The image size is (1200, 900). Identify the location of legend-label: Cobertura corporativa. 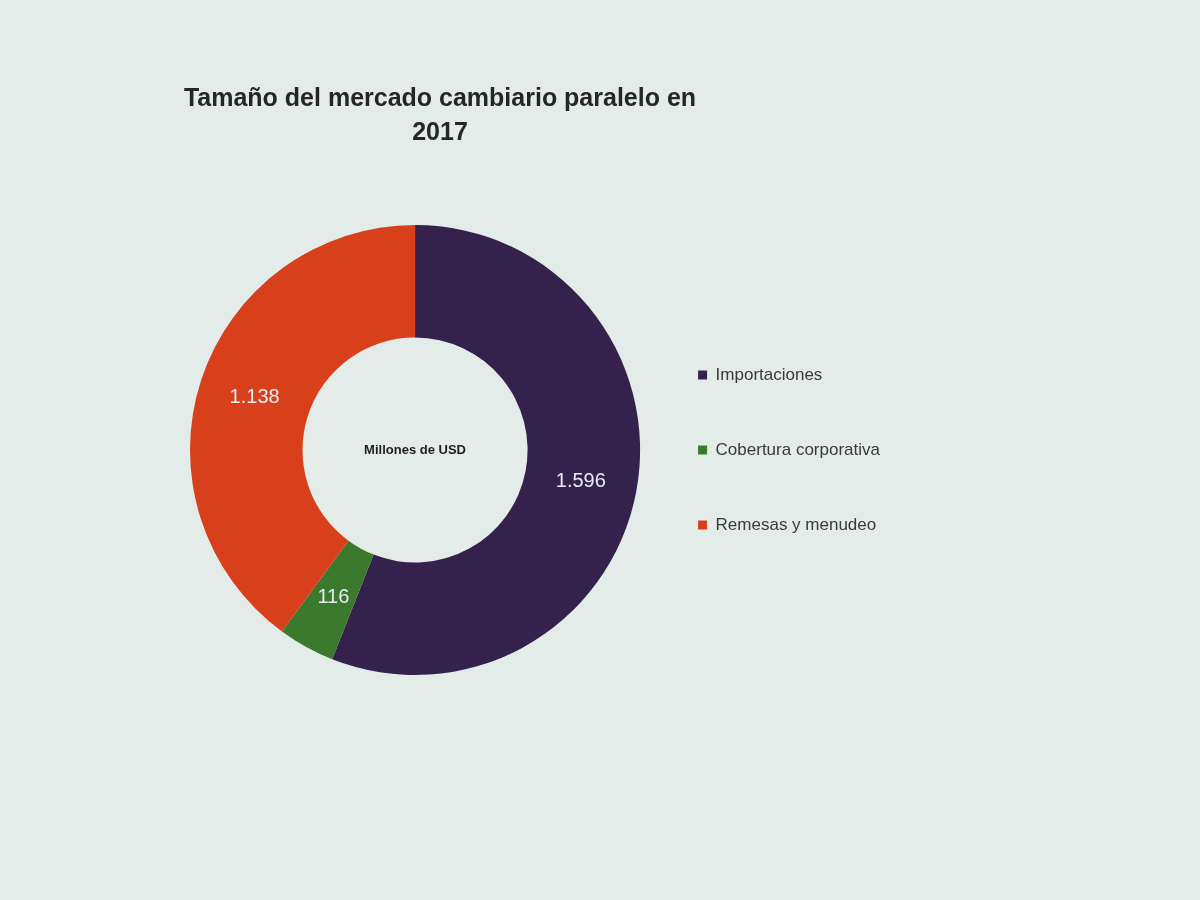
(798, 449).